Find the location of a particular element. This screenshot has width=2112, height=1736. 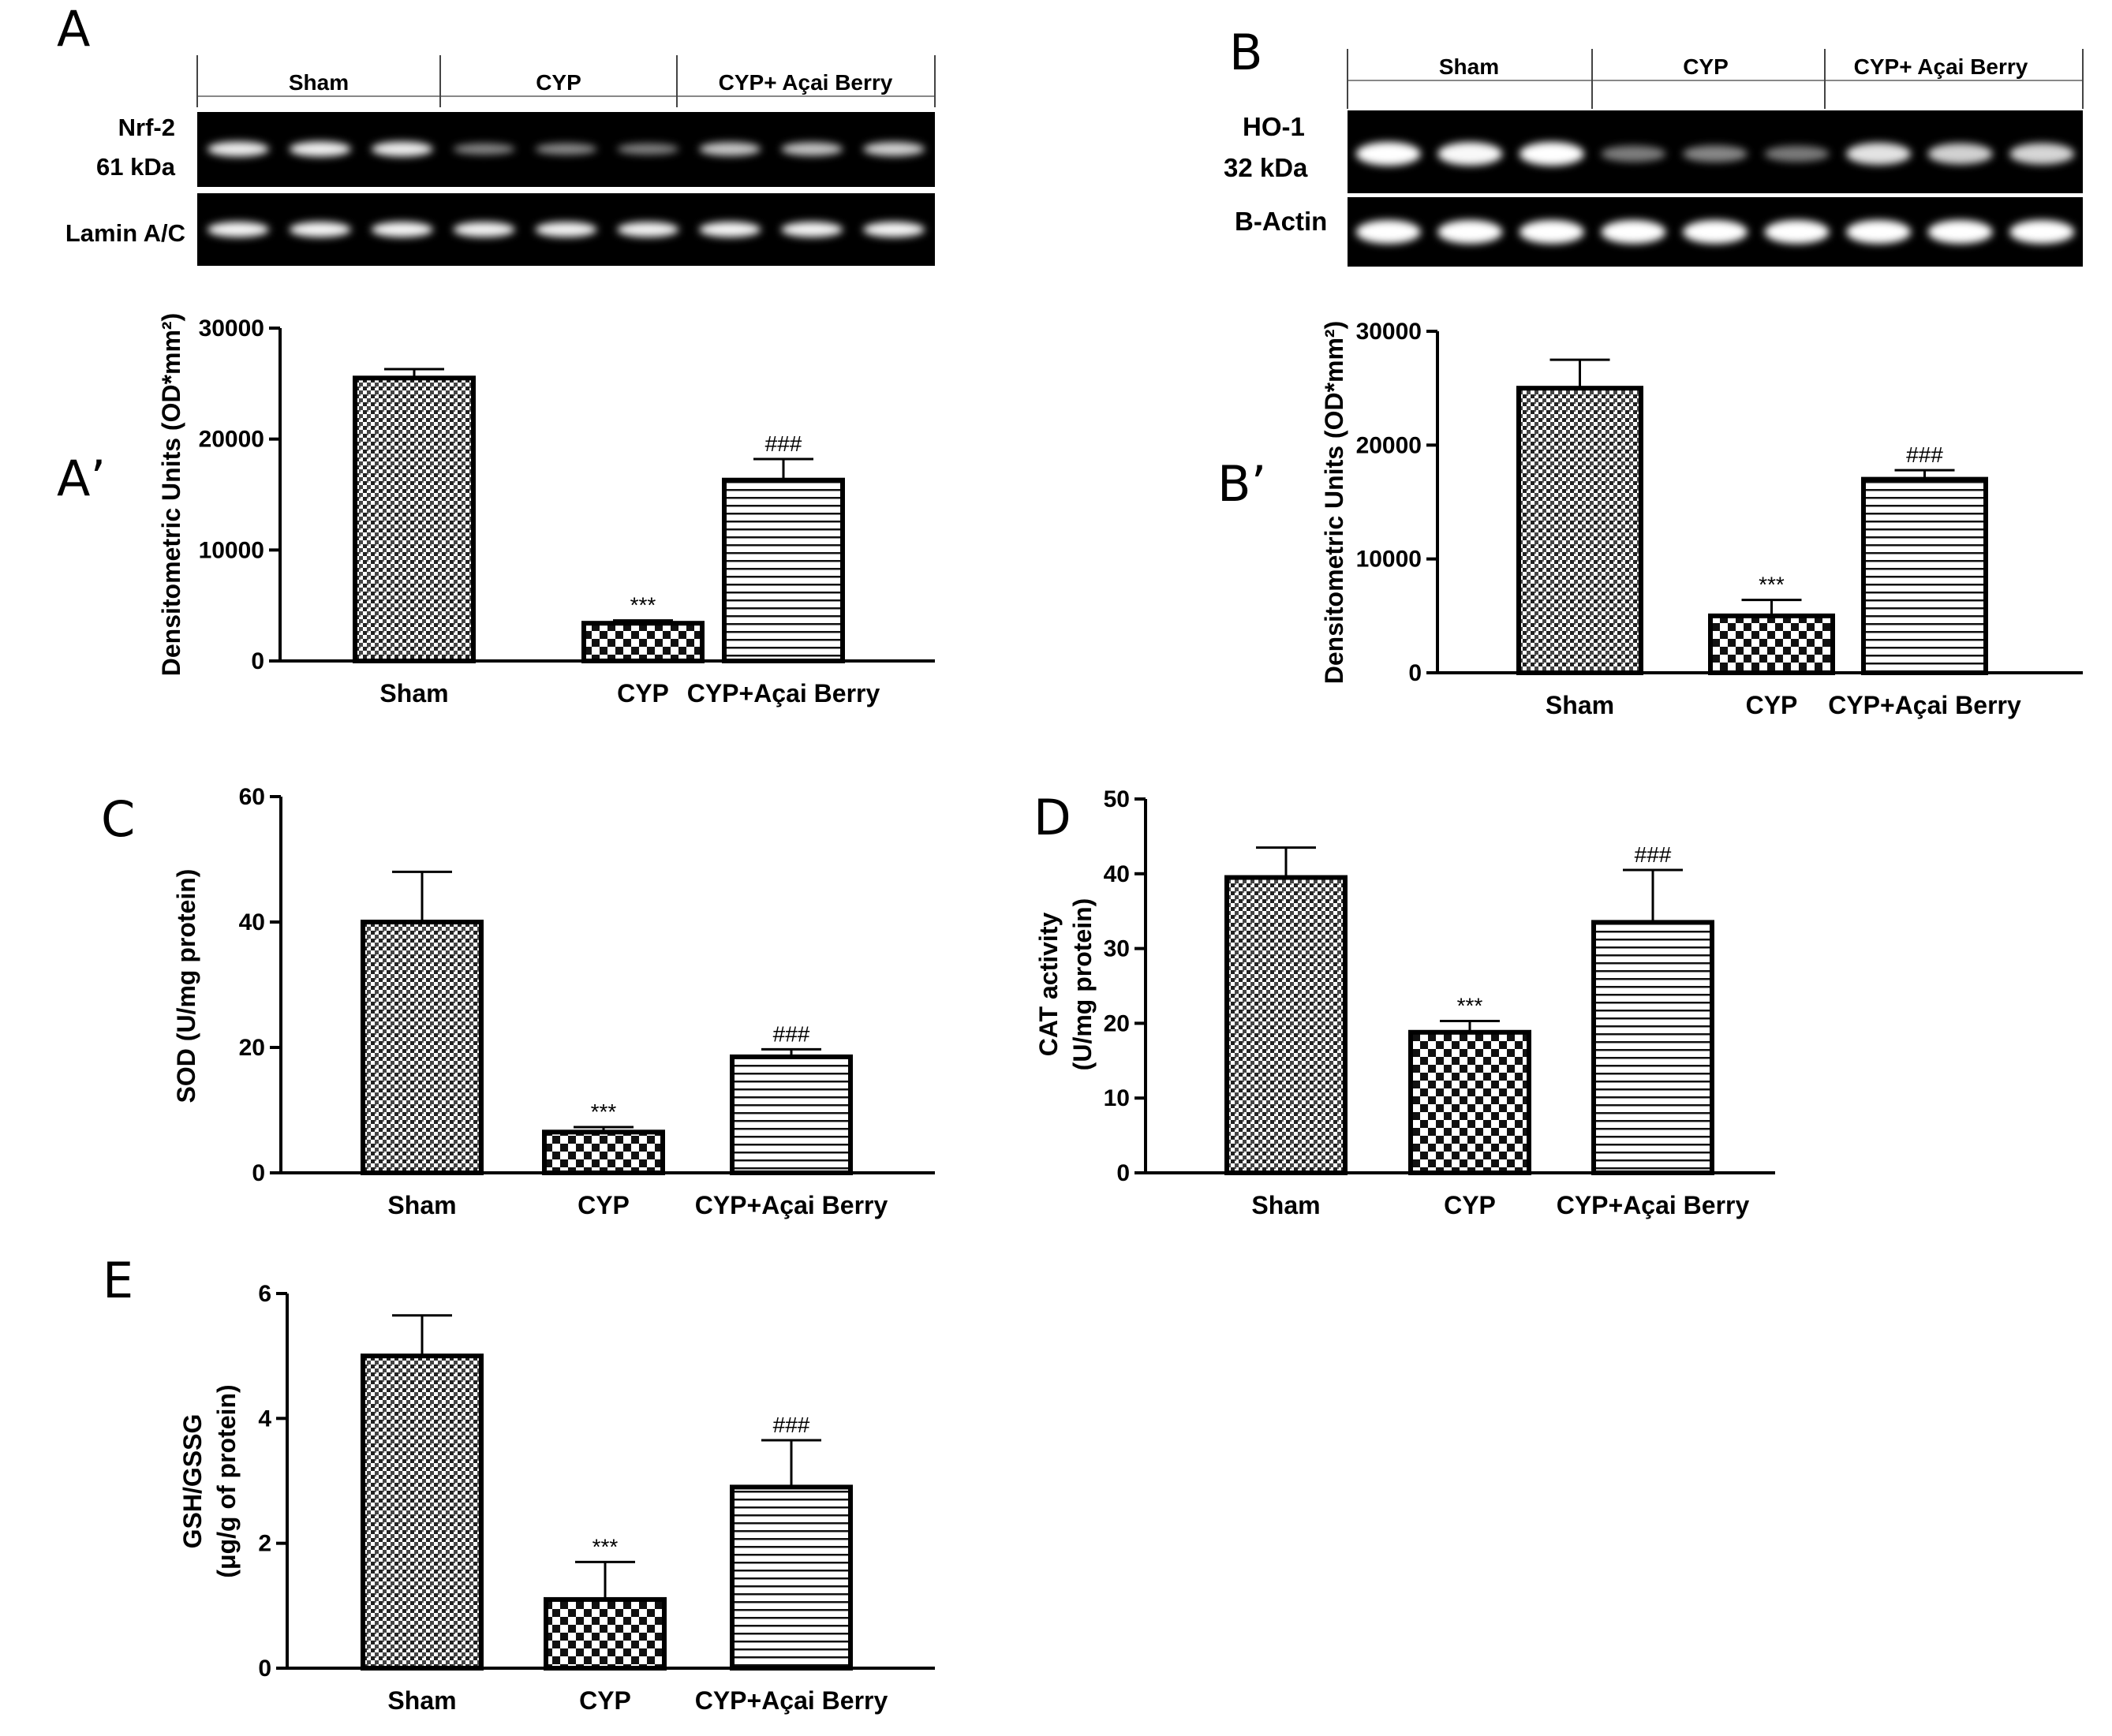

y-tick-label: 2 is located at coordinates (265, 1544).